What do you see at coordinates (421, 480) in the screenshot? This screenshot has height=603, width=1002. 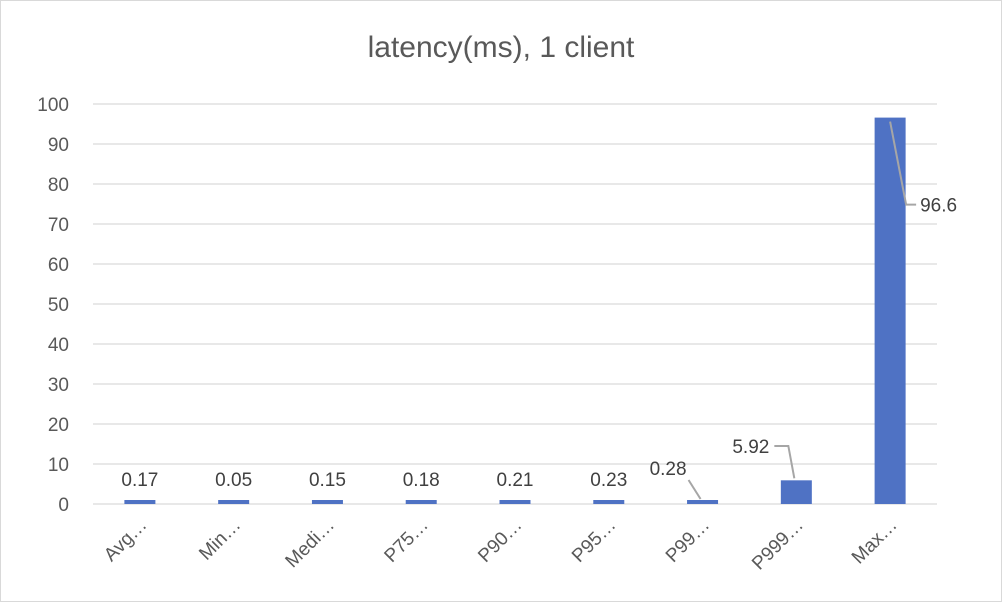 I see `data-label: 0.18` at bounding box center [421, 480].